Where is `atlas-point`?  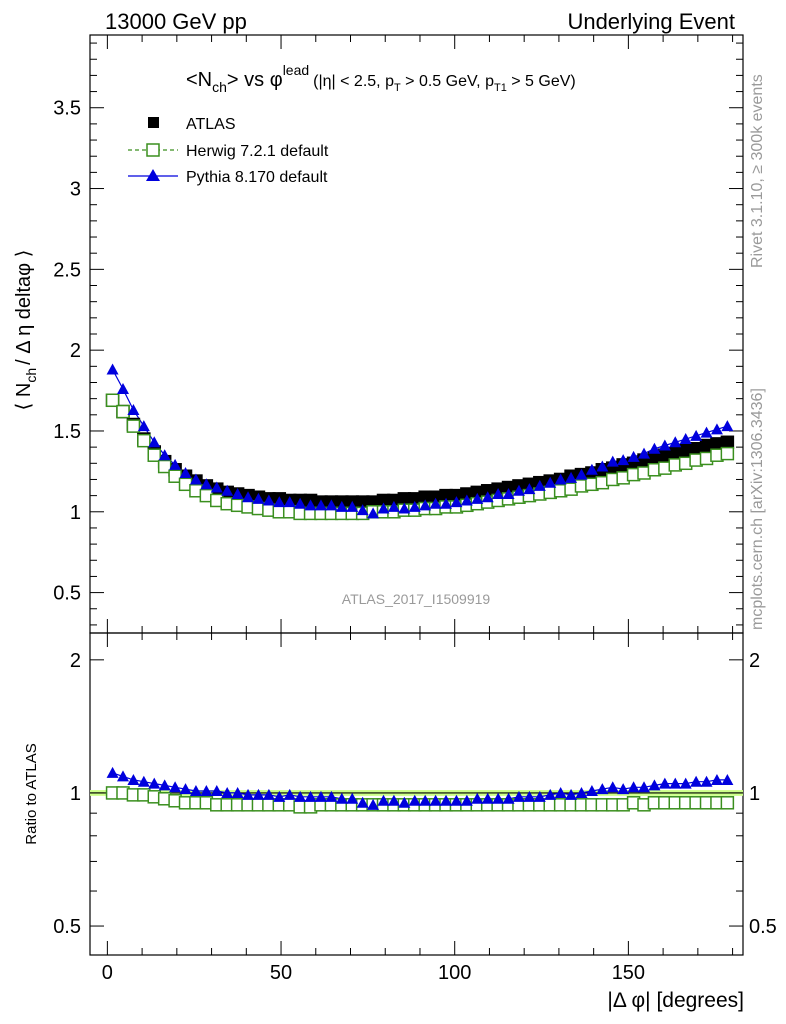
atlas-point is located at coordinates (727, 442).